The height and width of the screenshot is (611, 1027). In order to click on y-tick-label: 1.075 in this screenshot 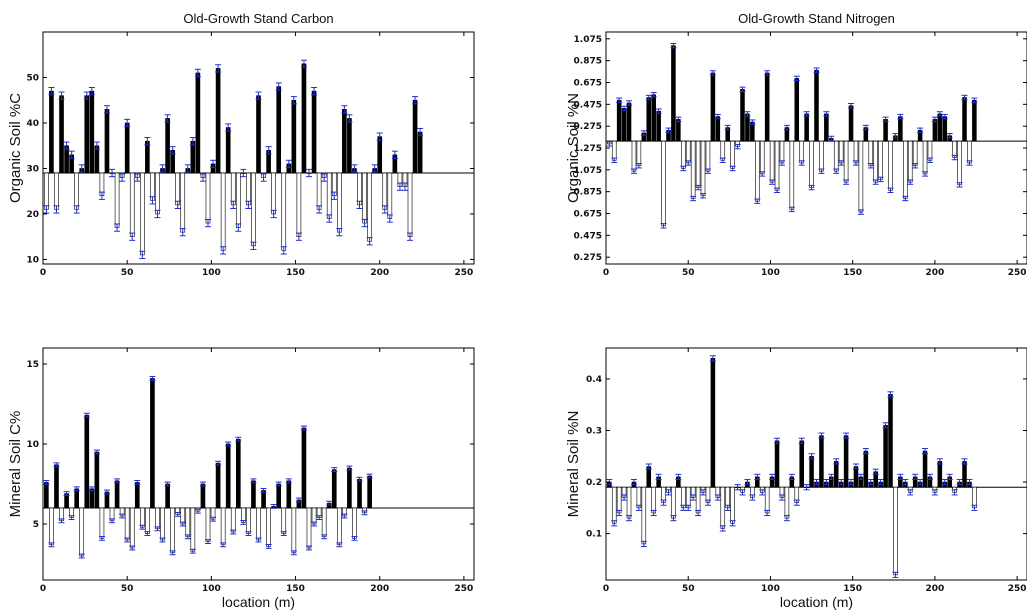, I will do `click(588, 171)`.